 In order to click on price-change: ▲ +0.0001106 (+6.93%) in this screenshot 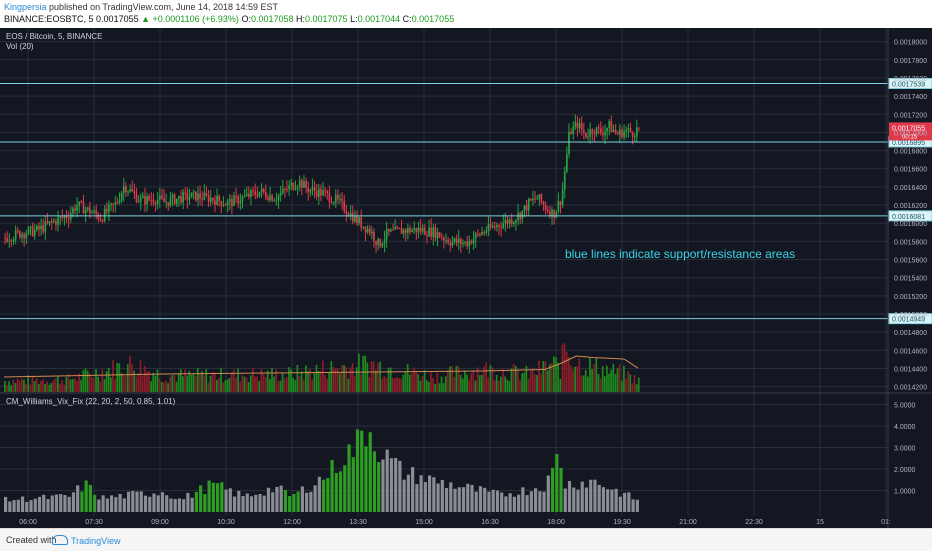, I will do `click(190, 19)`.